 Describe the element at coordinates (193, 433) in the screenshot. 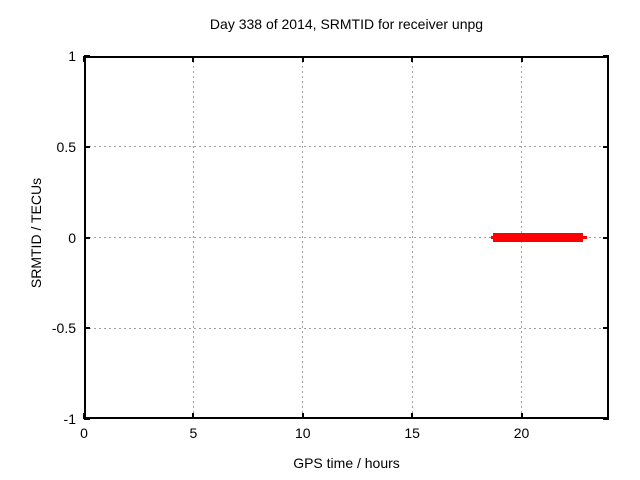

I see `x-tick-label: 5` at that location.